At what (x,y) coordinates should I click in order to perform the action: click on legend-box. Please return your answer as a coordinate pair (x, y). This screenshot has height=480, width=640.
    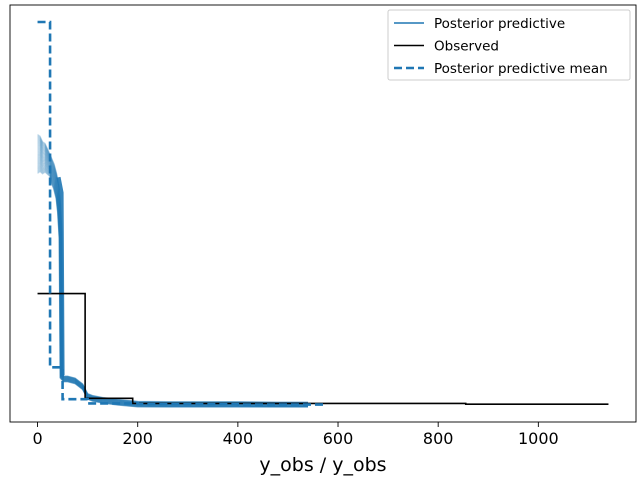
    Looking at the image, I should click on (509, 45).